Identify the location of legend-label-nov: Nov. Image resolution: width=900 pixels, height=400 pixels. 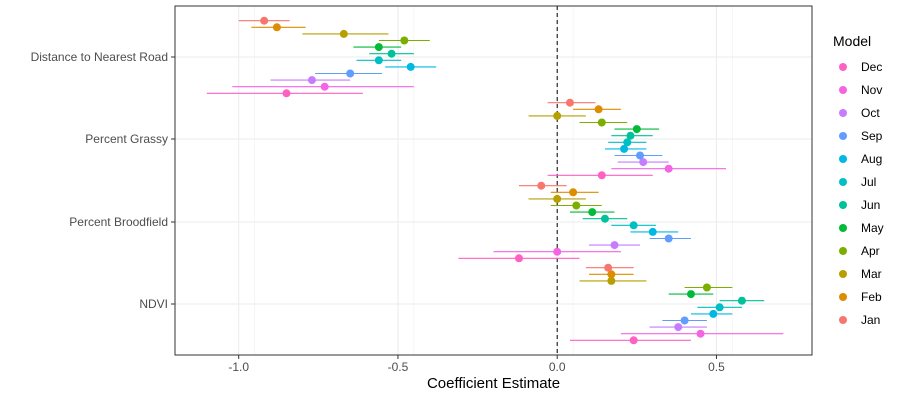
(871, 90).